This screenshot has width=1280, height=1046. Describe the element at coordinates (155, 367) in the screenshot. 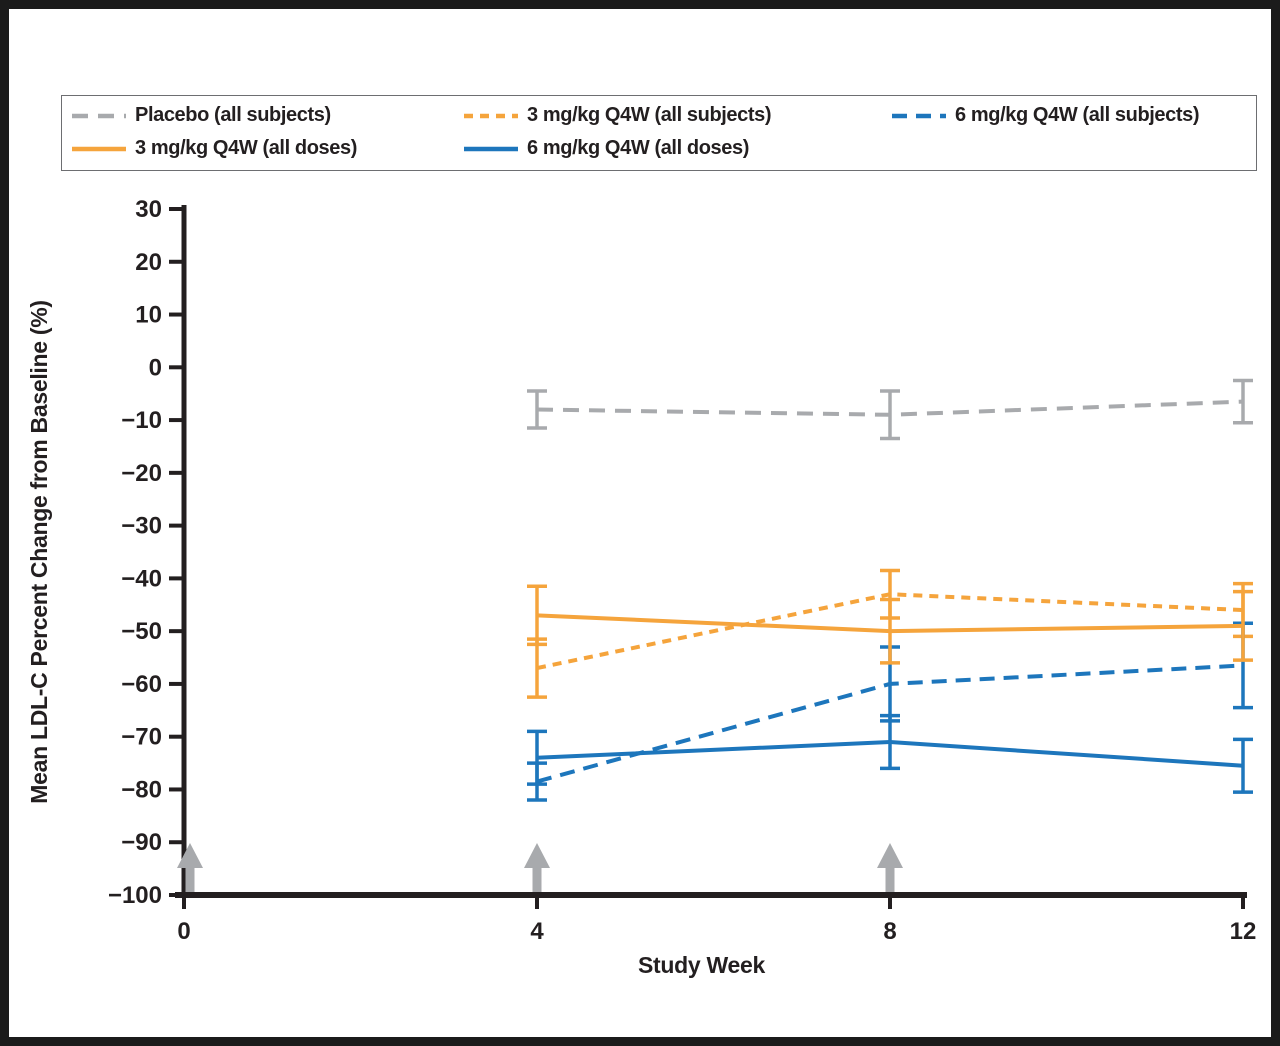

I see `y-tick-label: 0` at that location.